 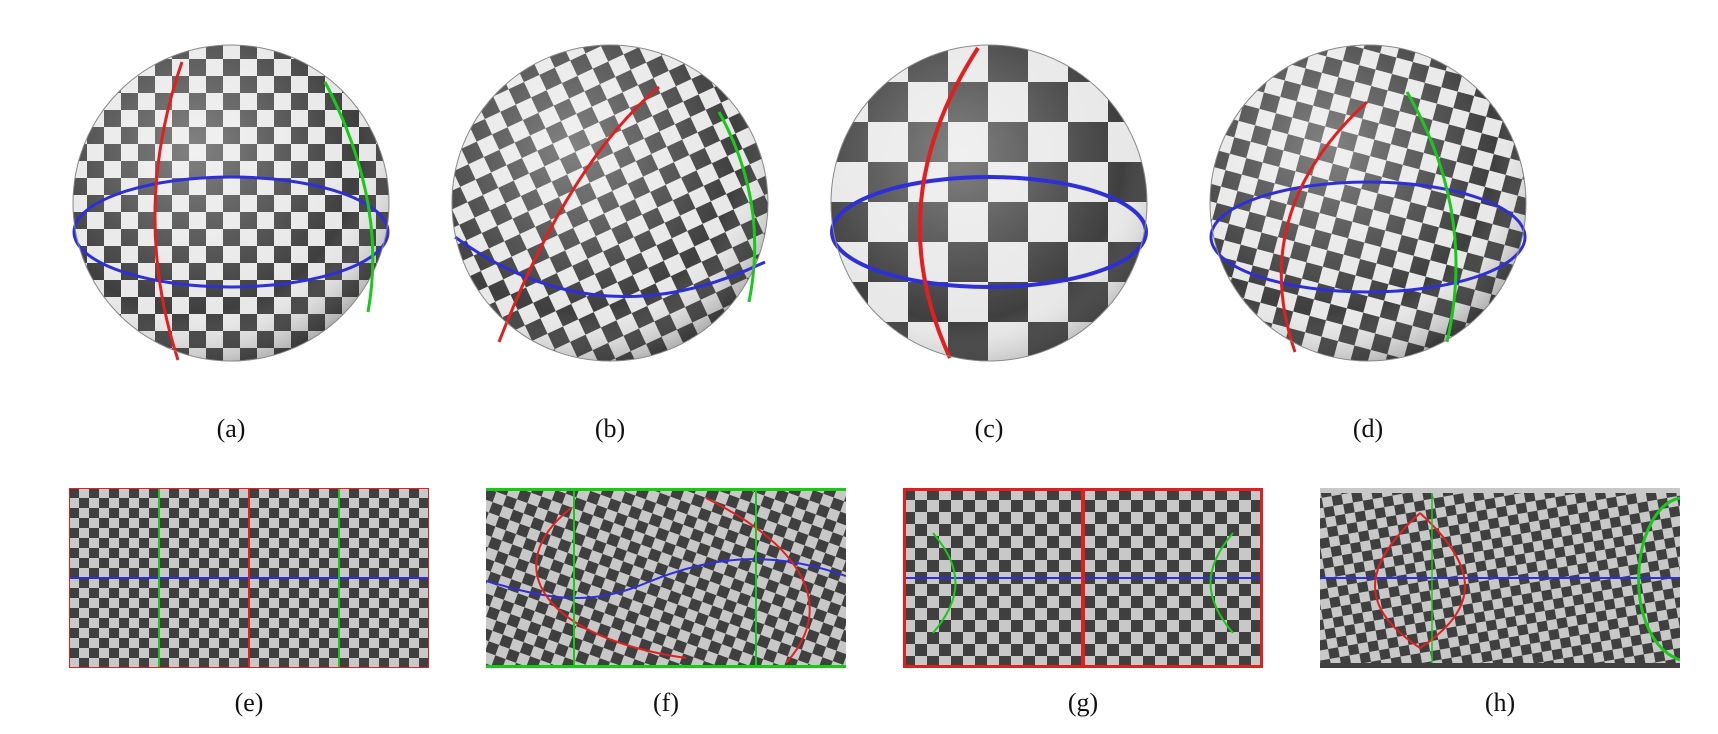 I want to click on sphere-d, so click(x=1368, y=203).